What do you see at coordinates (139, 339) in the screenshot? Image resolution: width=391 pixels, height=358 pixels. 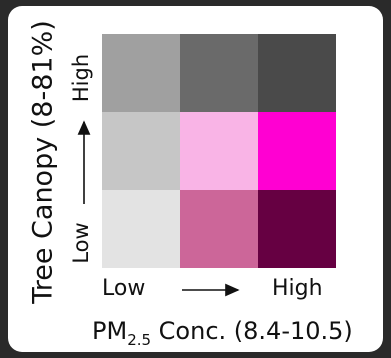 I see `x-axis-title-subscript: 2.5` at bounding box center [139, 339].